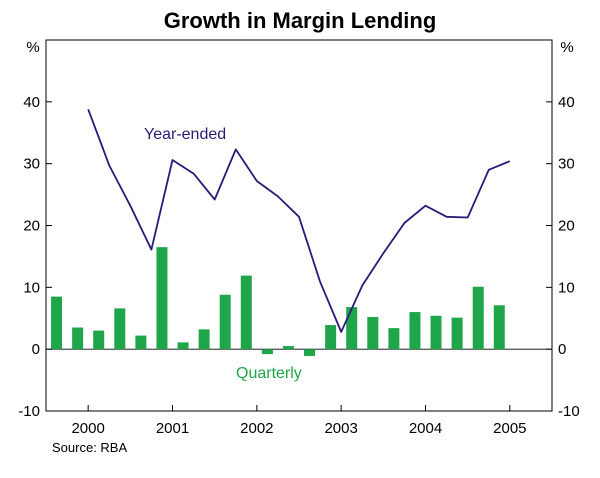 The image size is (600, 478). I want to click on year-label: 2001, so click(172, 428).